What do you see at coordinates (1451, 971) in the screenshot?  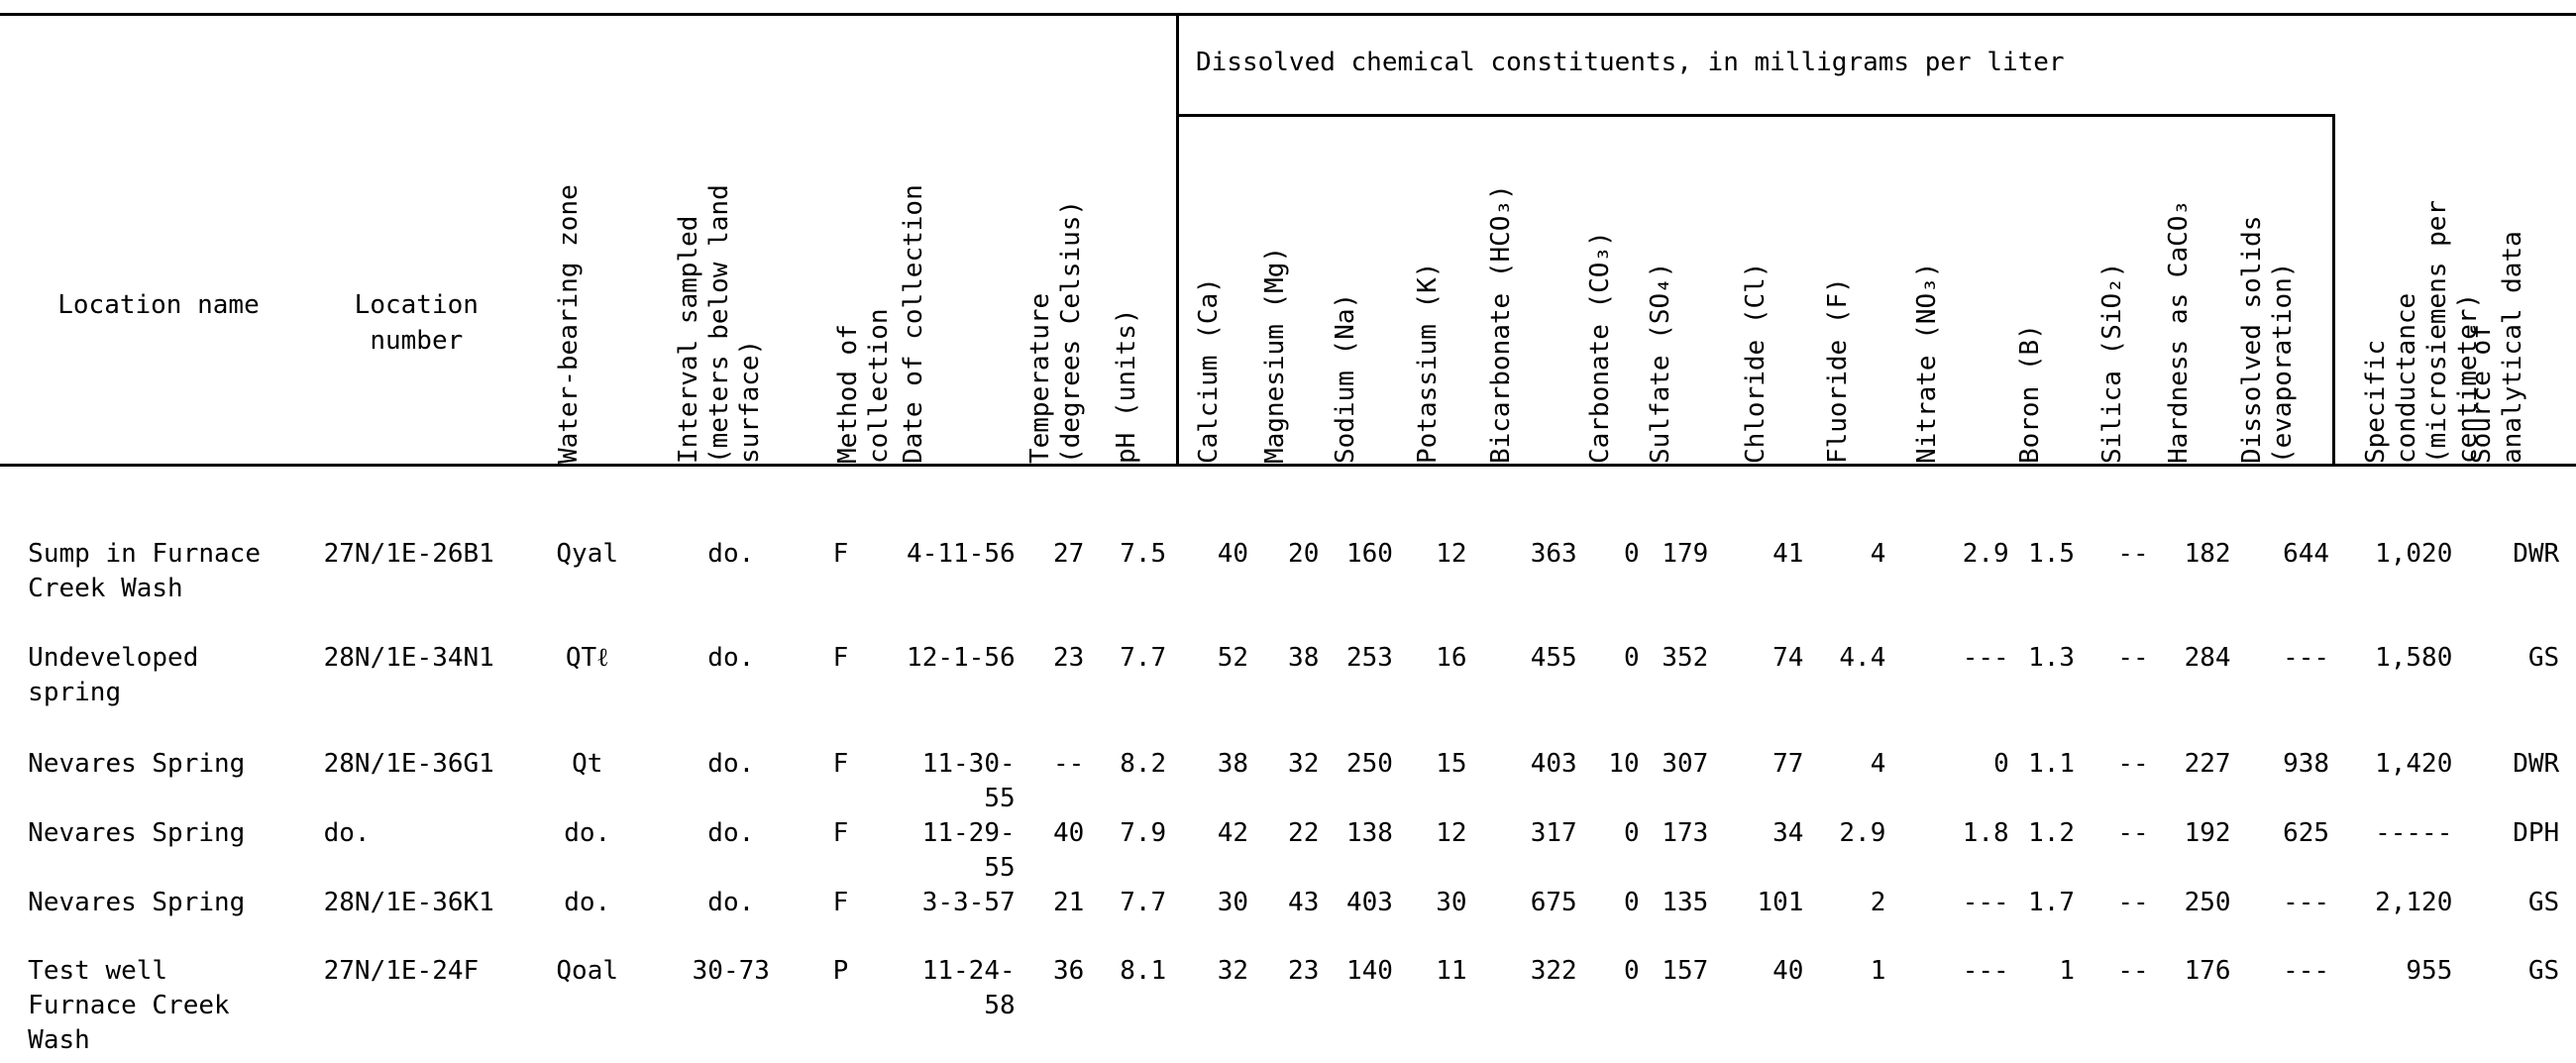 I see `table-cell: 11` at bounding box center [1451, 971].